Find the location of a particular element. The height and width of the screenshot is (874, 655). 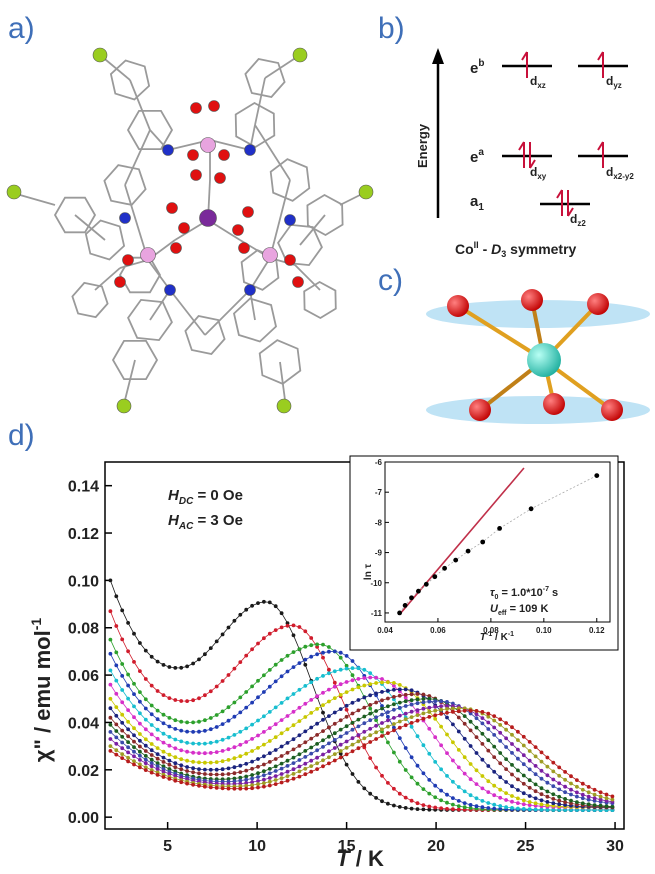

cobalt-atom is located at coordinates (270, 255).